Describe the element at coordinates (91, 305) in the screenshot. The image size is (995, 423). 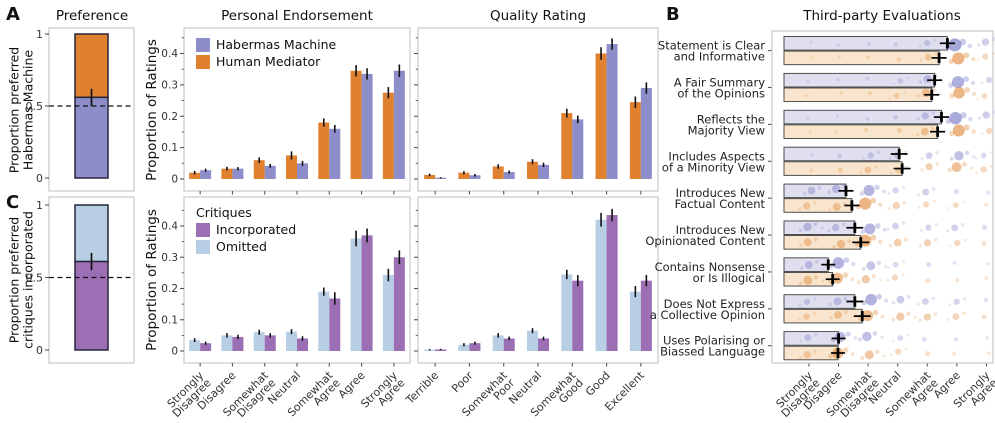
I see `stacked-lower-bar` at that location.